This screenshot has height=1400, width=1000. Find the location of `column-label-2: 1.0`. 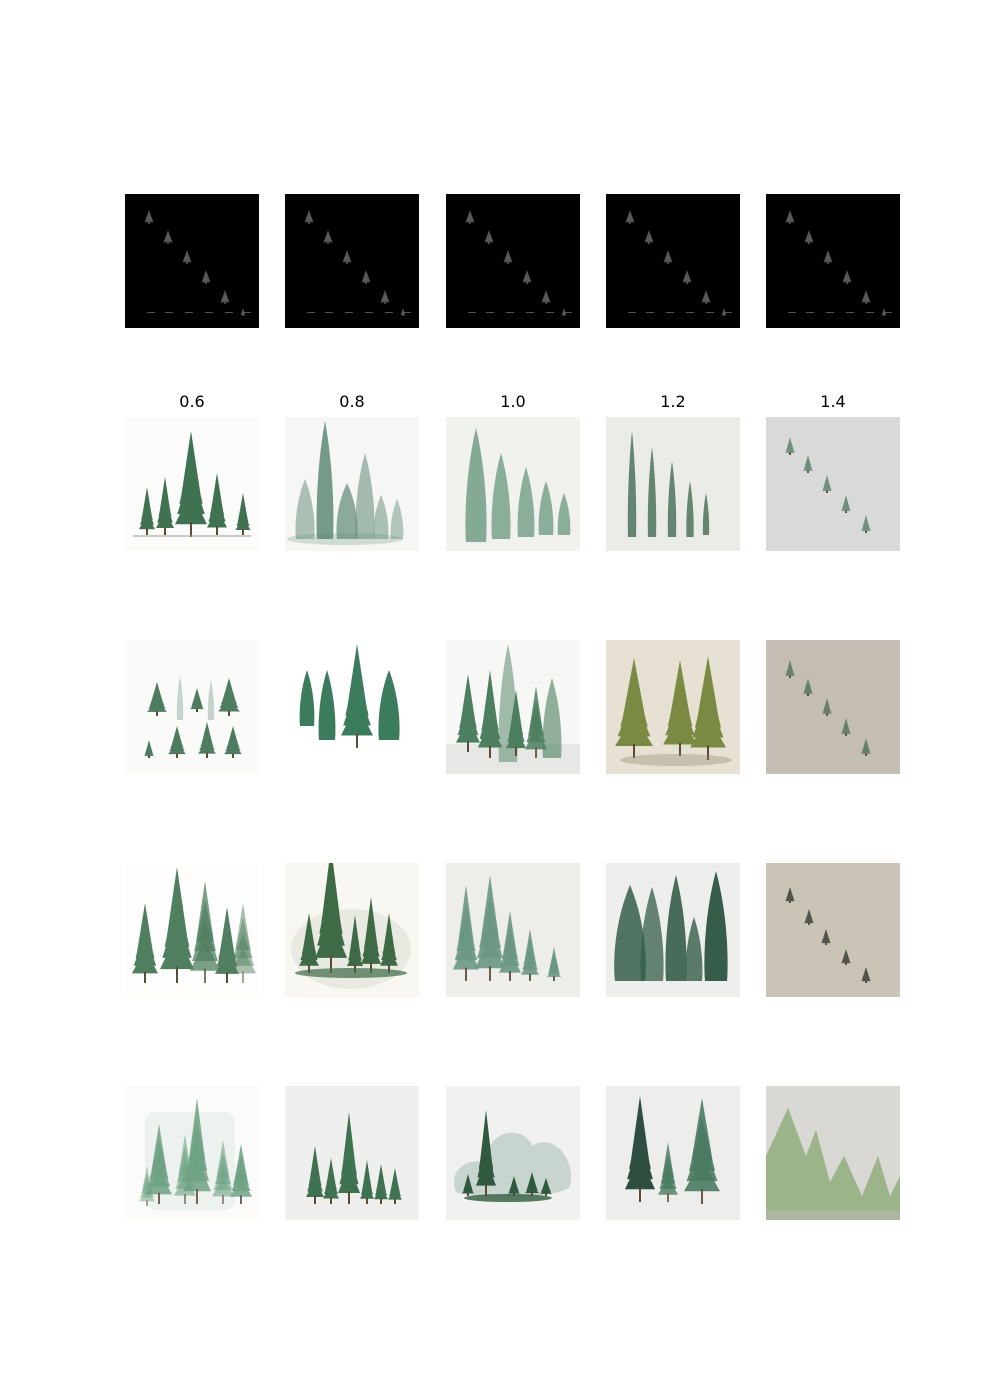

column-label-2: 1.0 is located at coordinates (513, 401).